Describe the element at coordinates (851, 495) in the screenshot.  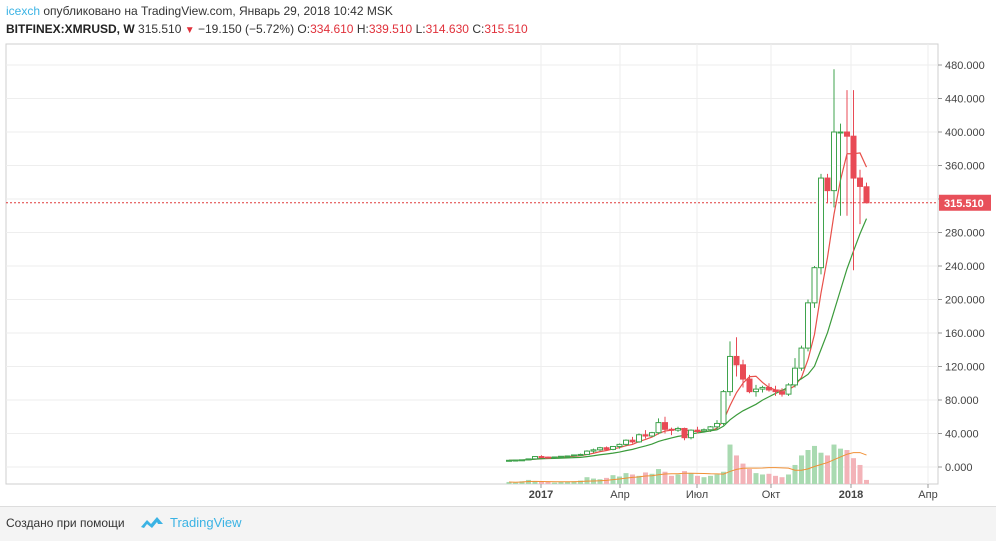
I see `time-tick-label: 2018` at that location.